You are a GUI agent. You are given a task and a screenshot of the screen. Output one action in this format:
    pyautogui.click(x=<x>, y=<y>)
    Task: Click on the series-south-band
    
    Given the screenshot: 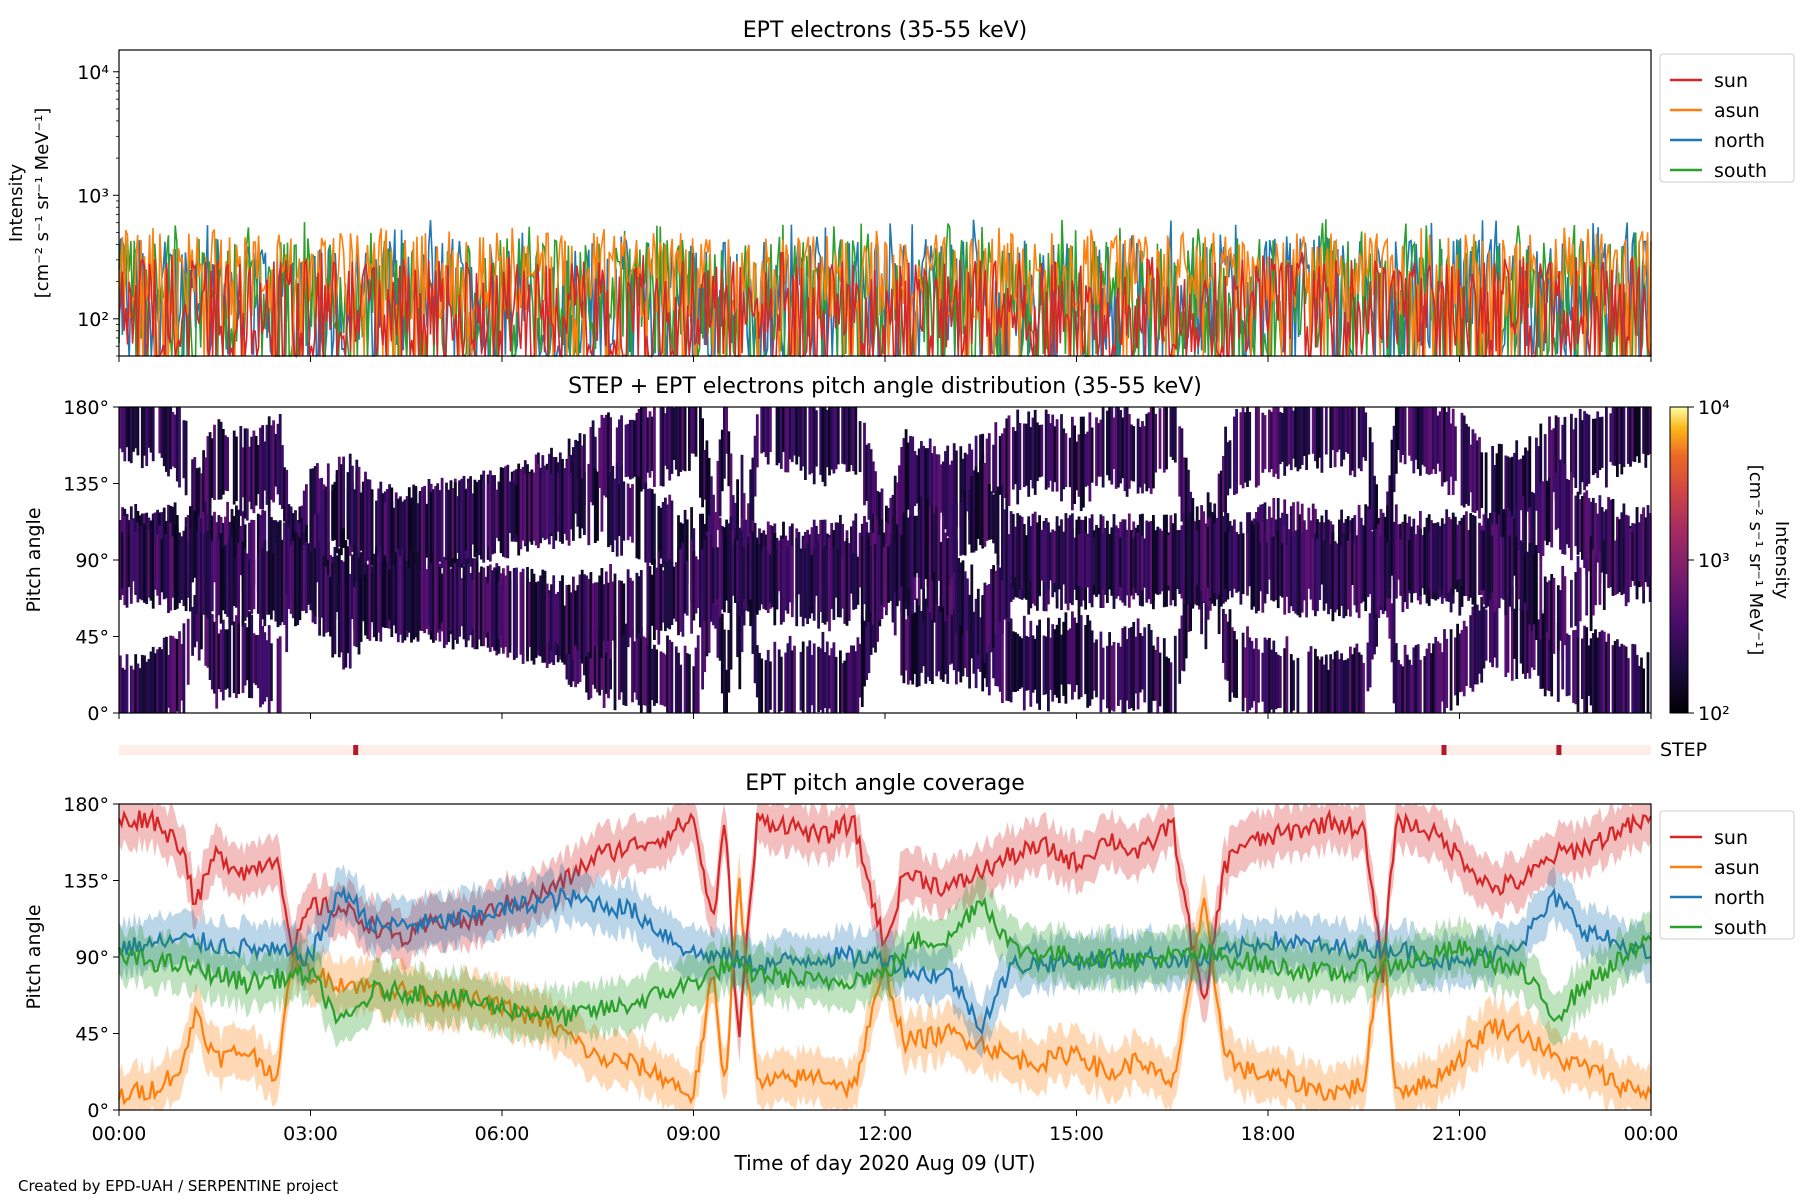 What is the action you would take?
    pyautogui.click(x=885, y=963)
    